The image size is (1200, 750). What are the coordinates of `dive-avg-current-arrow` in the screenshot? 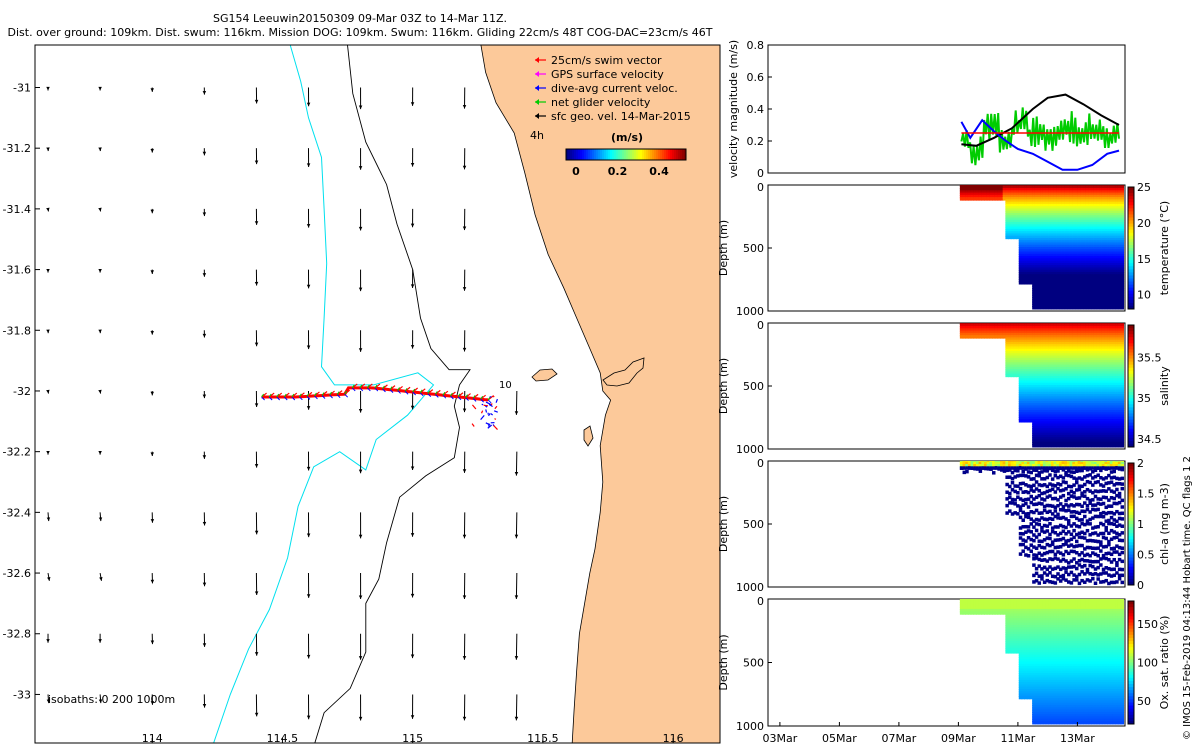 It's located at (452, 397).